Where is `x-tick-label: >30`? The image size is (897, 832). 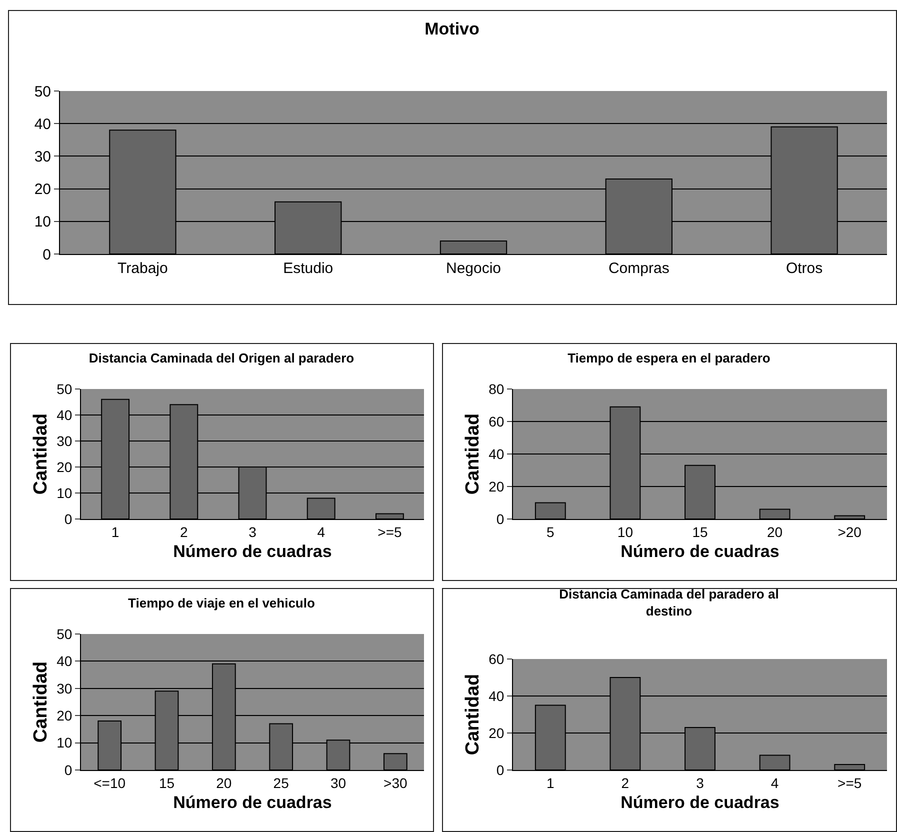
x-tick-label: >30 is located at coordinates (396, 782).